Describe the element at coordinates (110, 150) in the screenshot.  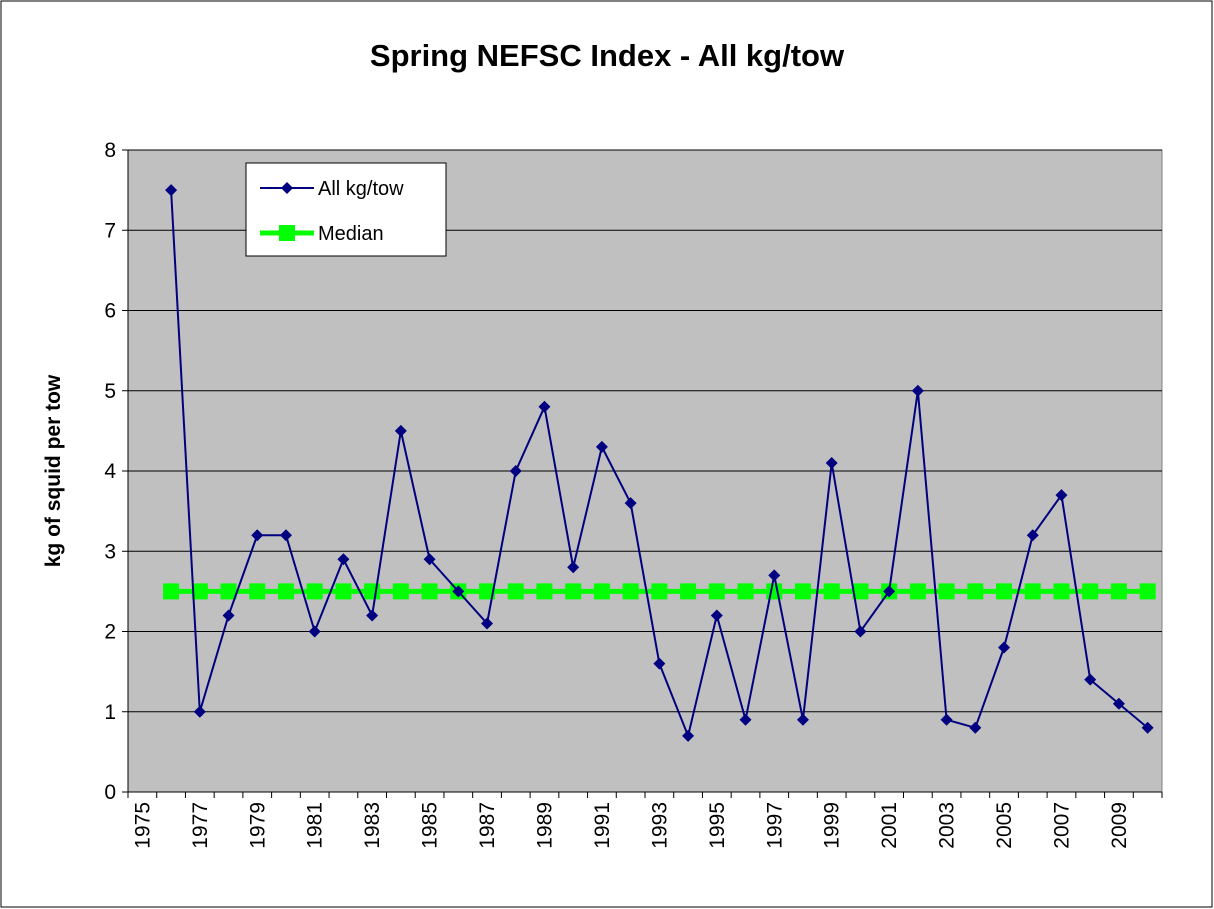
I see `y-tick-label: 8` at that location.